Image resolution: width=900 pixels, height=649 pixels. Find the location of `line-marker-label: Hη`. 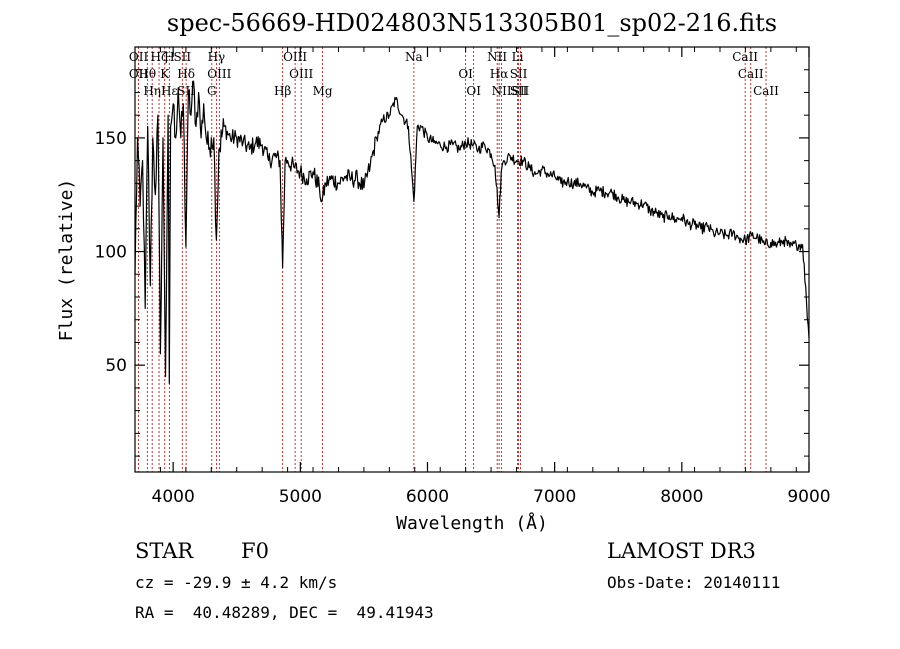

line-marker-label: Hη is located at coordinates (152, 91).